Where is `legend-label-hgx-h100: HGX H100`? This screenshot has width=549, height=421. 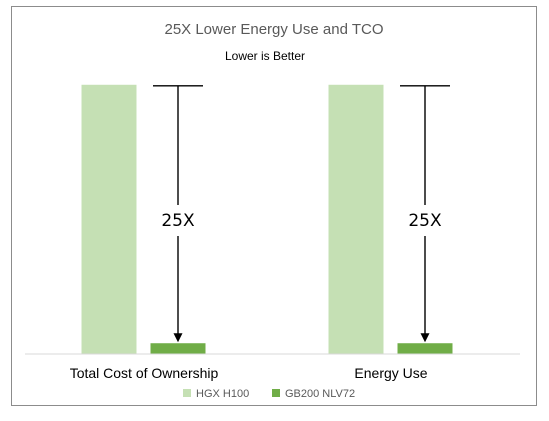
legend-label-hgx-h100: HGX H100 is located at coordinates (222, 394).